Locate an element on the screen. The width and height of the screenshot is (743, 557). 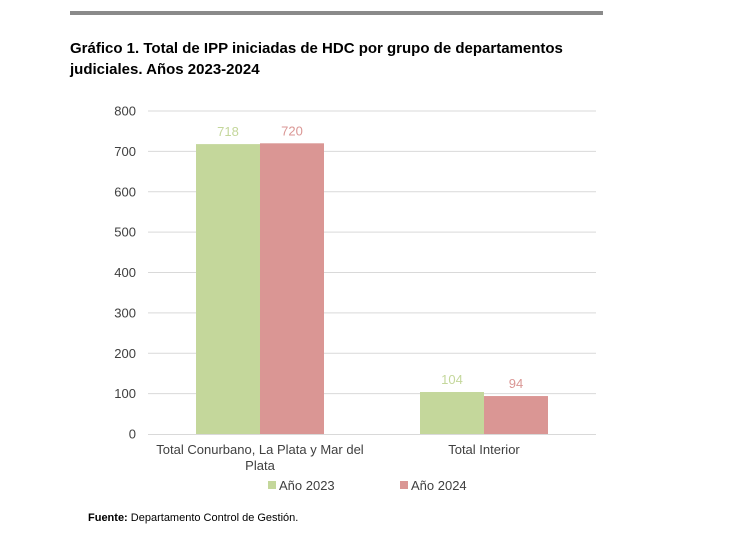
data-label: 104 is located at coordinates (452, 379).